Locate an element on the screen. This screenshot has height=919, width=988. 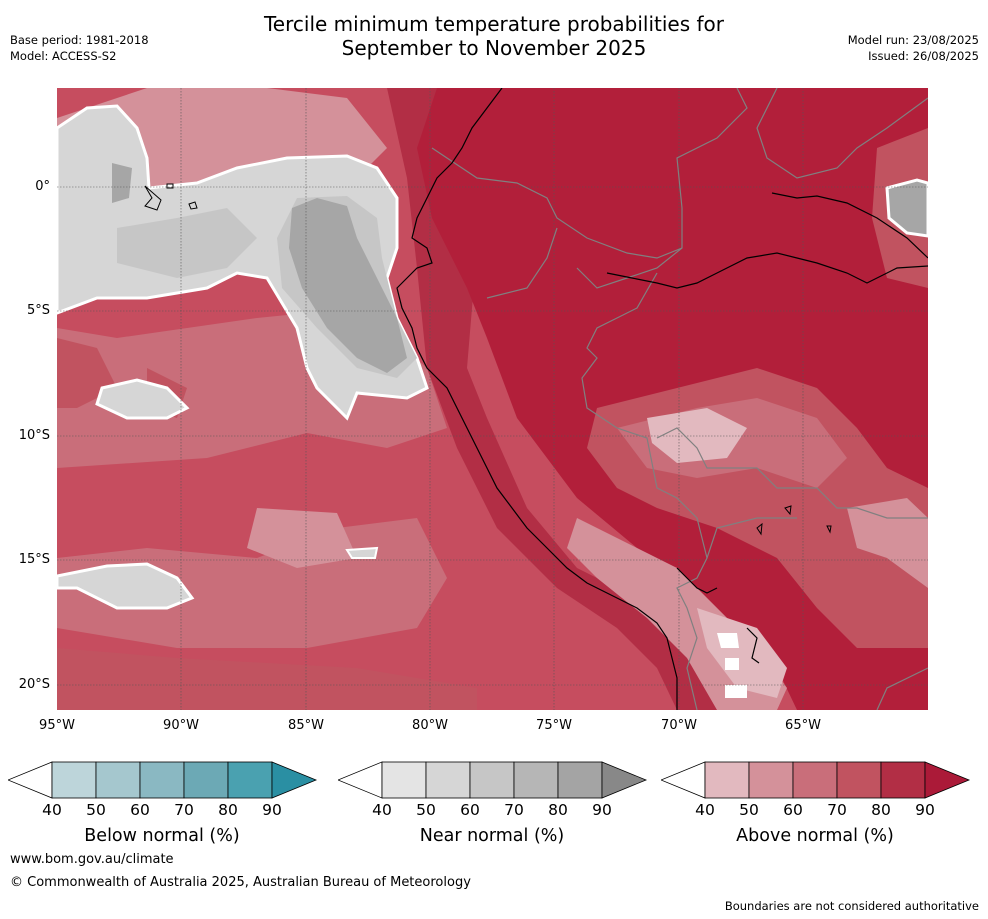
colorbar-title-above: Above normal (%) is located at coordinates (815, 836).